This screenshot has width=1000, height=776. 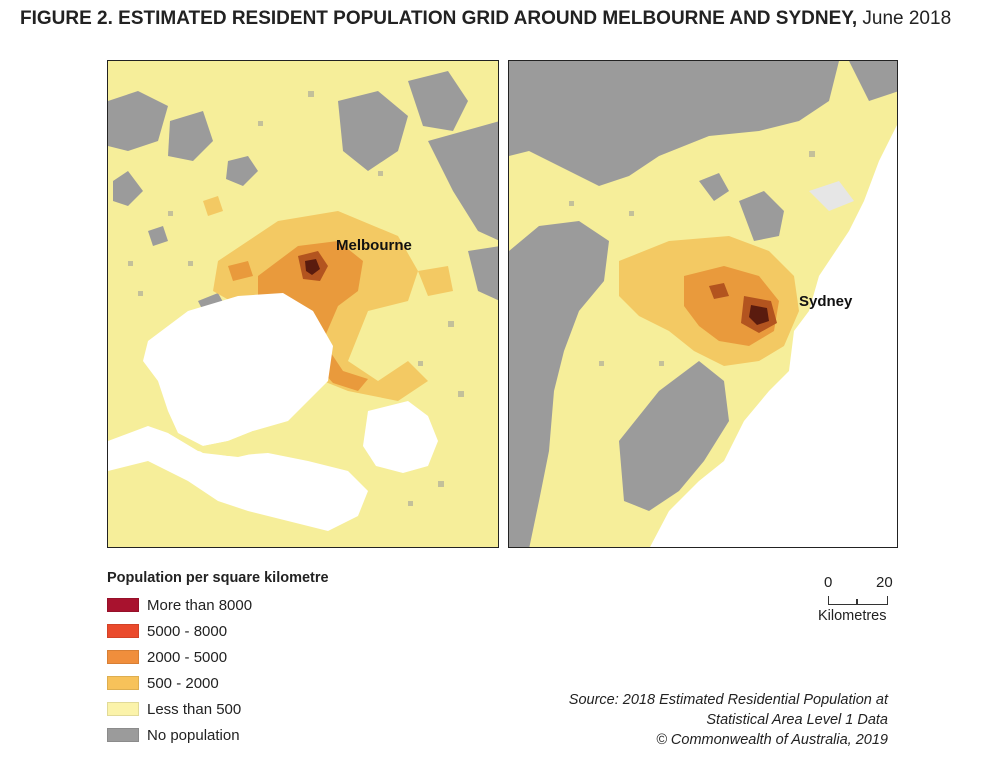 What do you see at coordinates (907, 18) in the screenshot?
I see `figure-title-date: June 2018` at bounding box center [907, 18].